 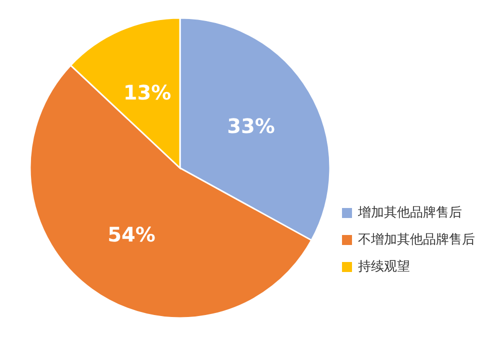 I want to click on legend-label: 不增加其他品牌售后, so click(x=416, y=240).